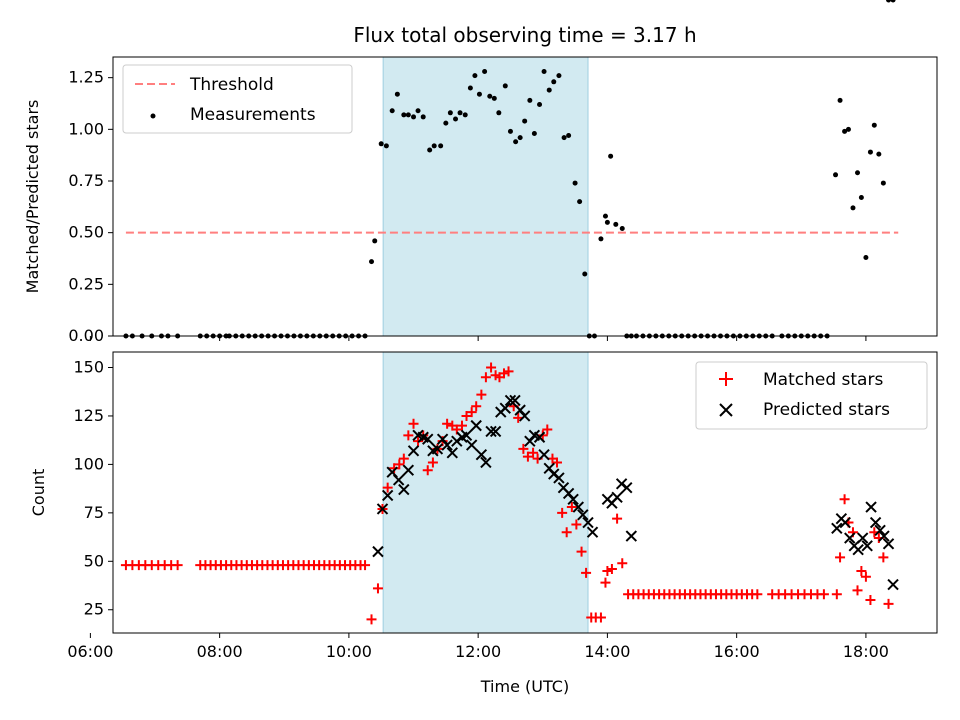 The image size is (960, 720). What do you see at coordinates (485, 196) in the screenshot?
I see `top-observing-window-shade` at bounding box center [485, 196].